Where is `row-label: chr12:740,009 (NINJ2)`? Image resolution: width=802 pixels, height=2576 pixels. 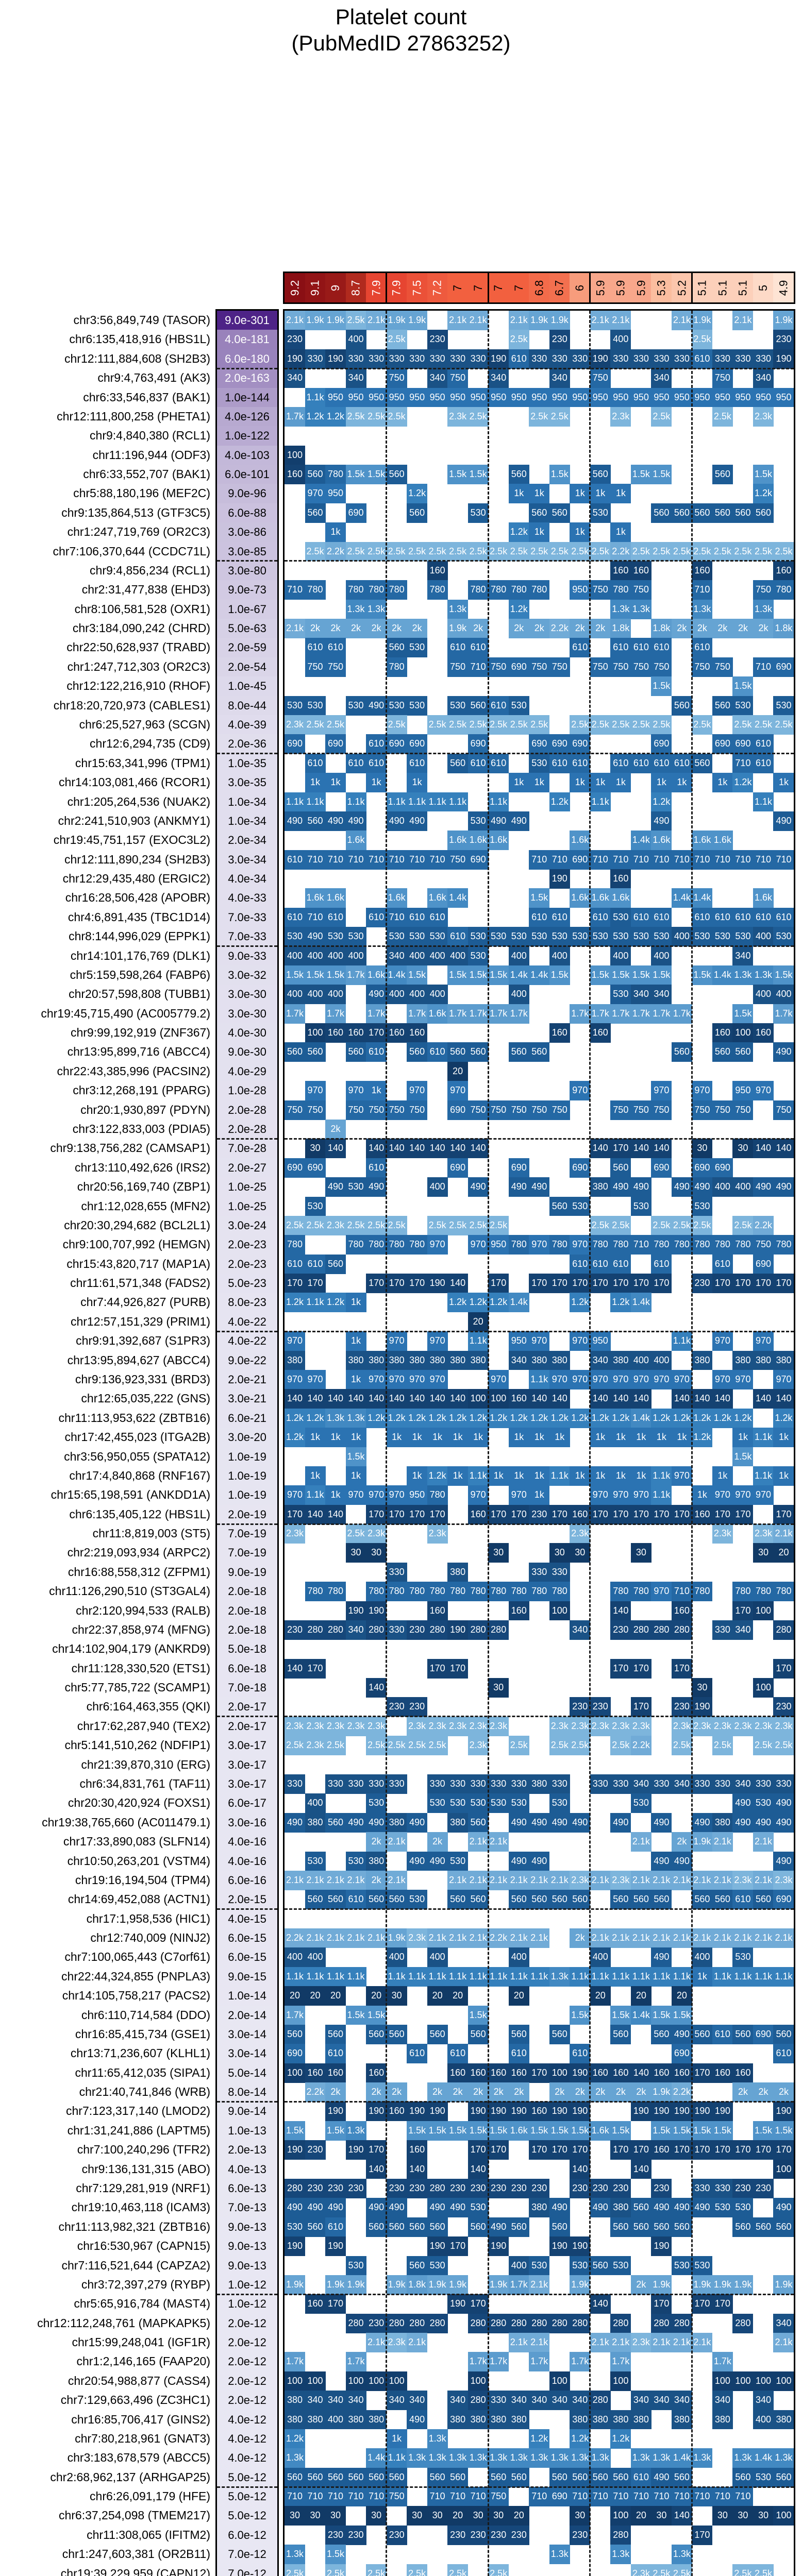 row-label: chr12:740,009 (NINJ2) is located at coordinates (150, 1938).